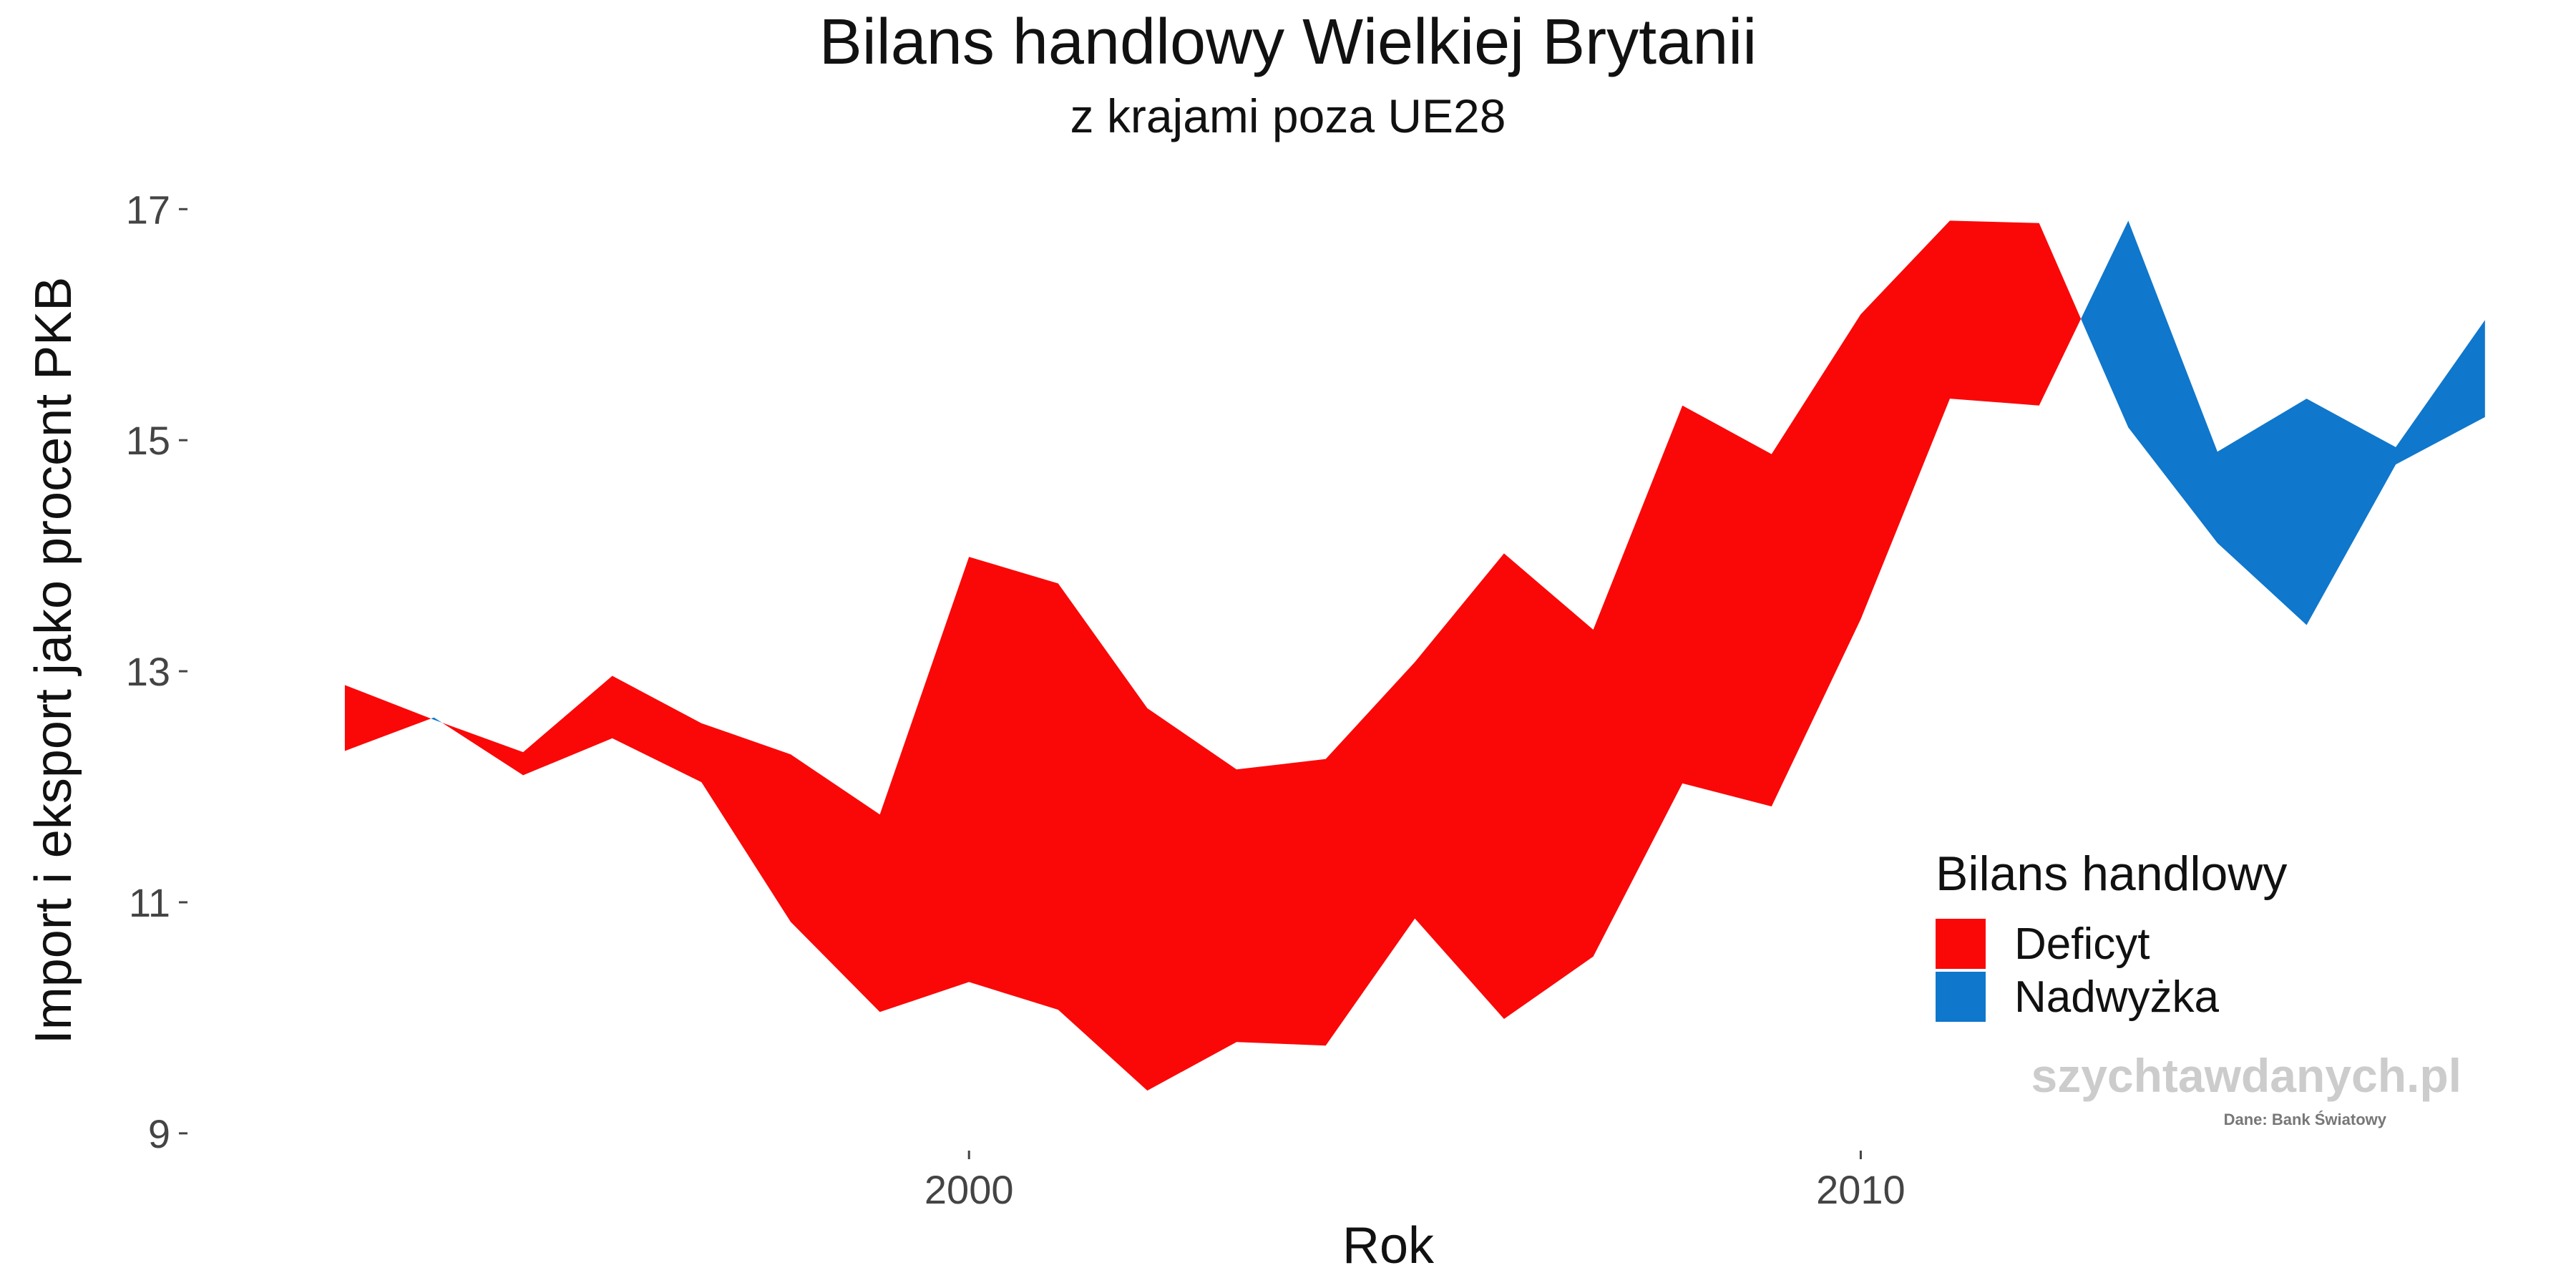 This screenshot has width=2576, height=1288. Describe the element at coordinates (148, 671) in the screenshot. I see `y-tick-label-13: 13` at that location.